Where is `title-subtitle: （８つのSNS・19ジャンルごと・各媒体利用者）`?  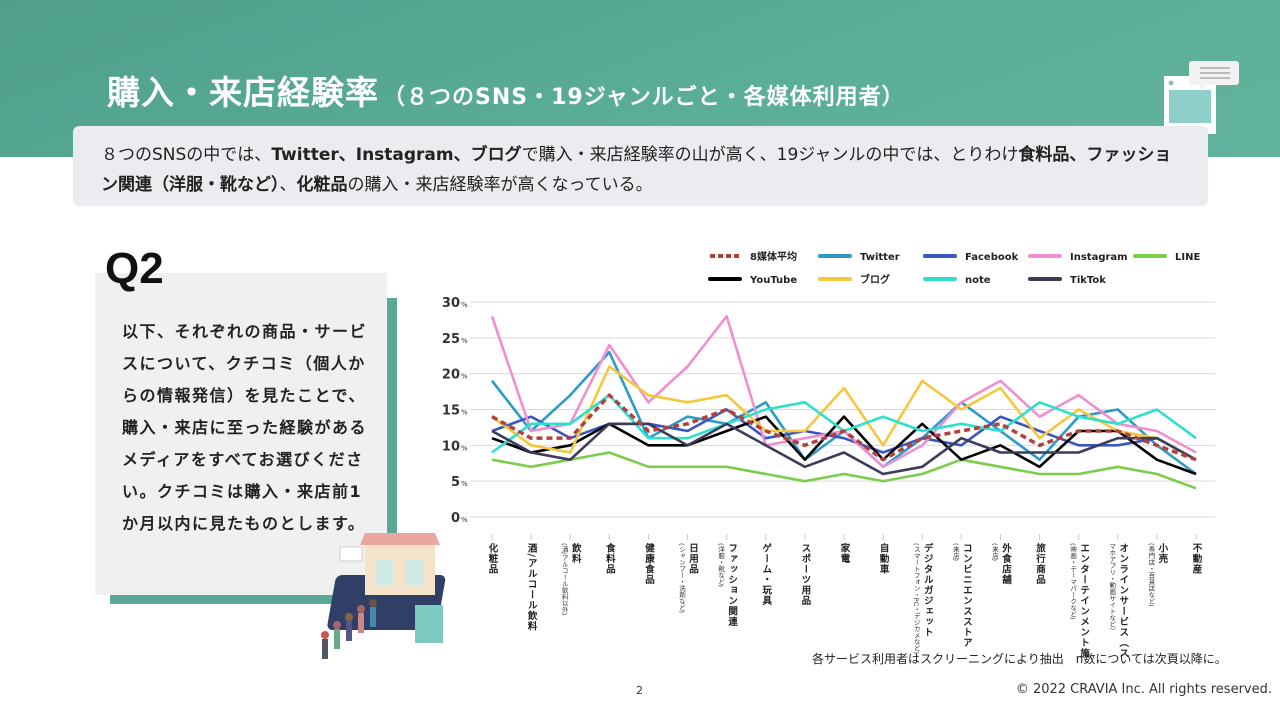
title-subtitle: （８つのSNS・19ジャンルごと・各媒体利用者） is located at coordinates (644, 97).